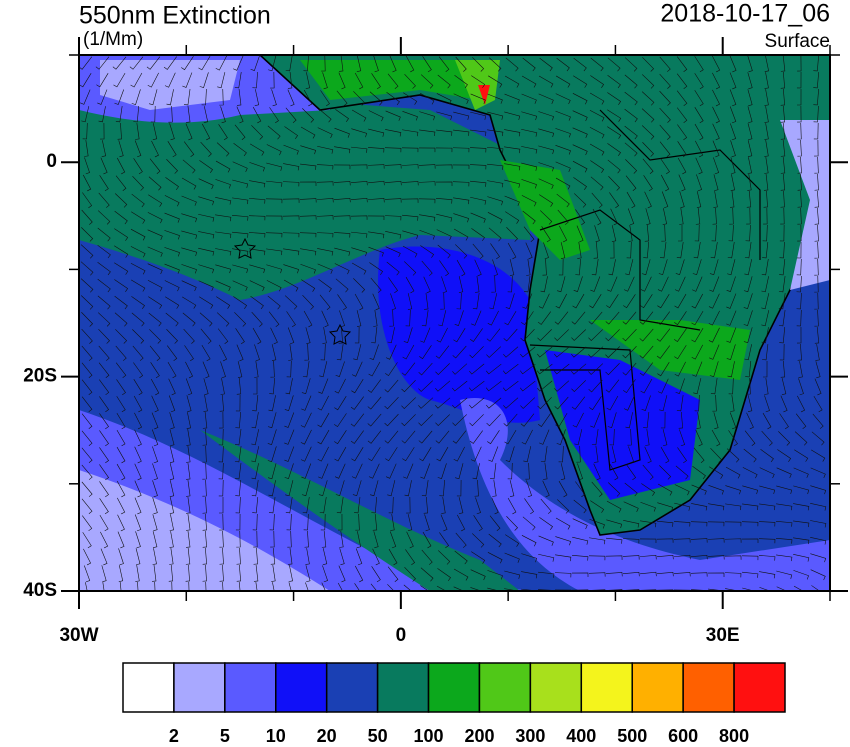 The image size is (850, 747). What do you see at coordinates (734, 736) in the screenshot?
I see `colorbar-label: 800` at bounding box center [734, 736].